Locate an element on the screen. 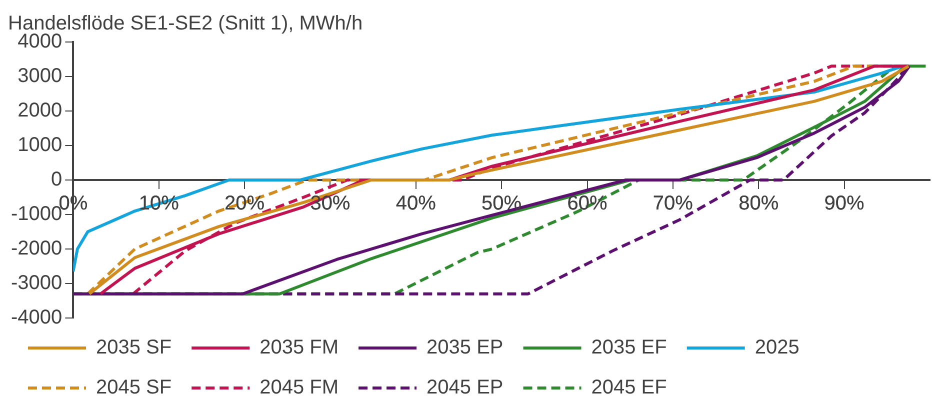 The width and height of the screenshot is (946, 416). x-tick-label: 30% is located at coordinates (330, 203).